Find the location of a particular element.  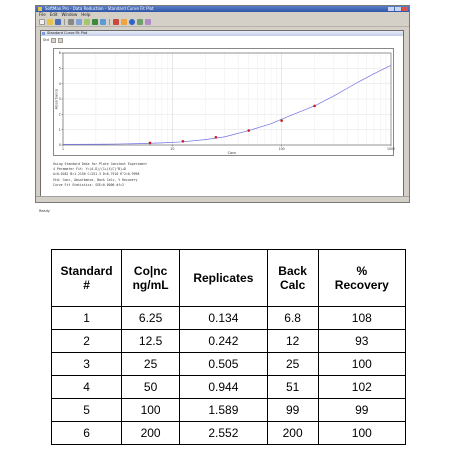

cell-replicates: 0.505 is located at coordinates (223, 364).